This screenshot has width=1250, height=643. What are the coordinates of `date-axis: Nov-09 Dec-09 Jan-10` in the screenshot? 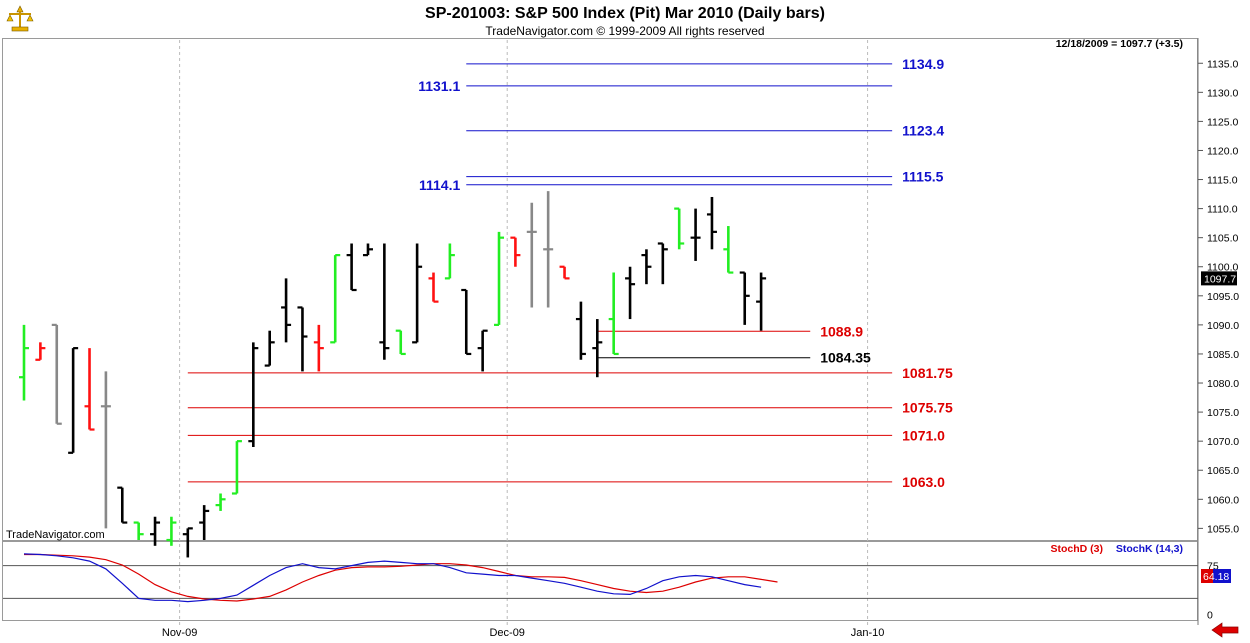 It's located at (523, 633).